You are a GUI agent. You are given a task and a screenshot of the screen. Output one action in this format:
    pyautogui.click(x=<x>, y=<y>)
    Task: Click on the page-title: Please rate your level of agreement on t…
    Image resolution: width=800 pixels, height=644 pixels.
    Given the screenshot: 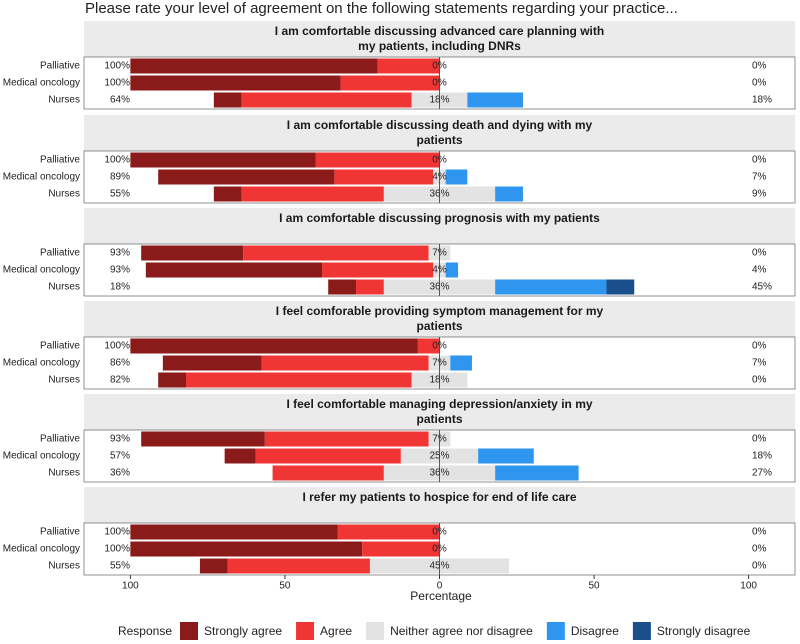 What is the action you would take?
    pyautogui.click(x=381, y=8)
    